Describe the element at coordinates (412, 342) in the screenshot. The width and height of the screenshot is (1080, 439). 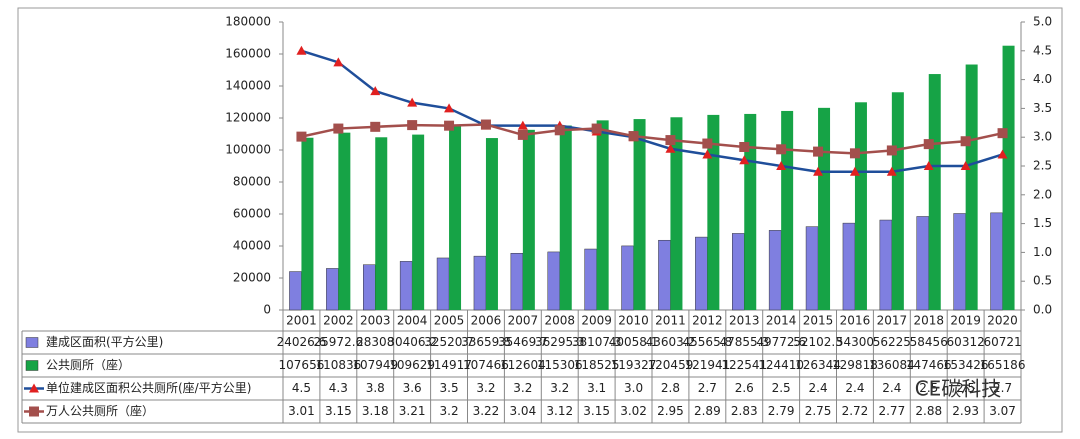
I see `table-value: 30406.2` at that location.